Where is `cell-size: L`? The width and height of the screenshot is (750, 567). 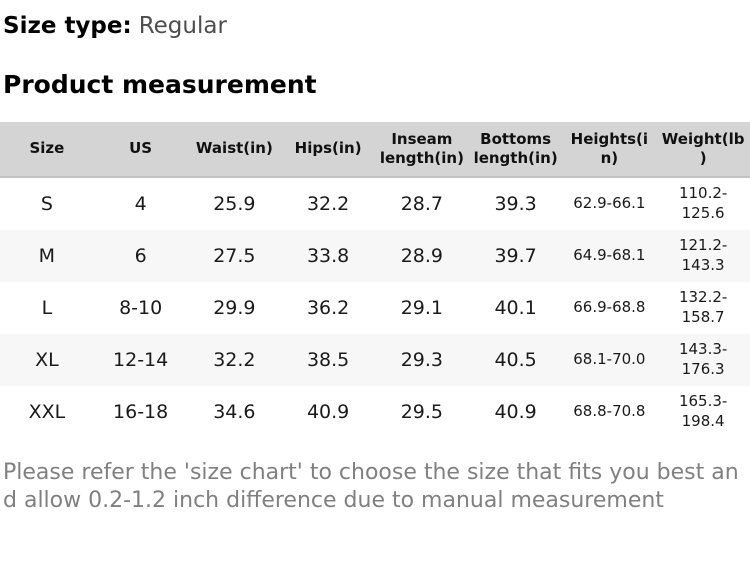
cell-size: L is located at coordinates (47, 307).